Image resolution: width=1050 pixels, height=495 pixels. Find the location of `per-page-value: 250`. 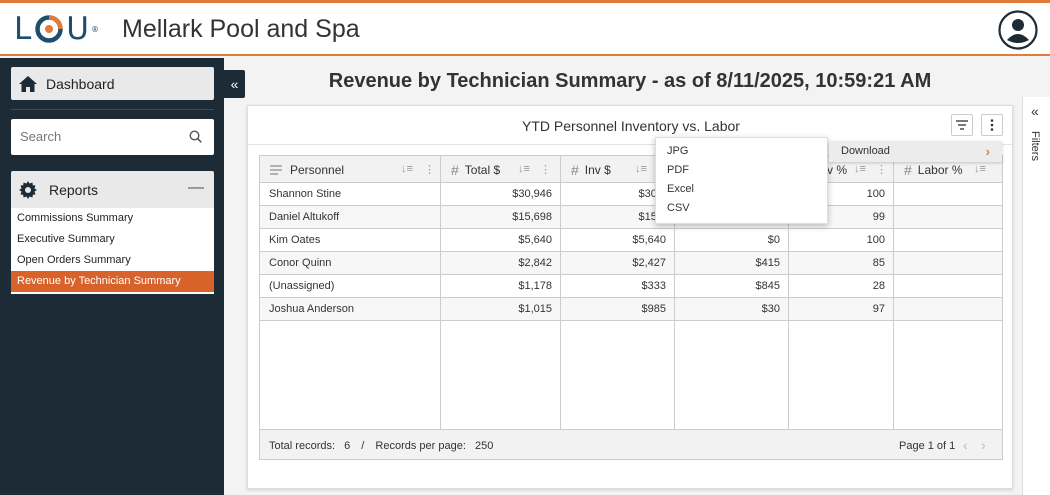

per-page-value: 250 is located at coordinates (484, 446).